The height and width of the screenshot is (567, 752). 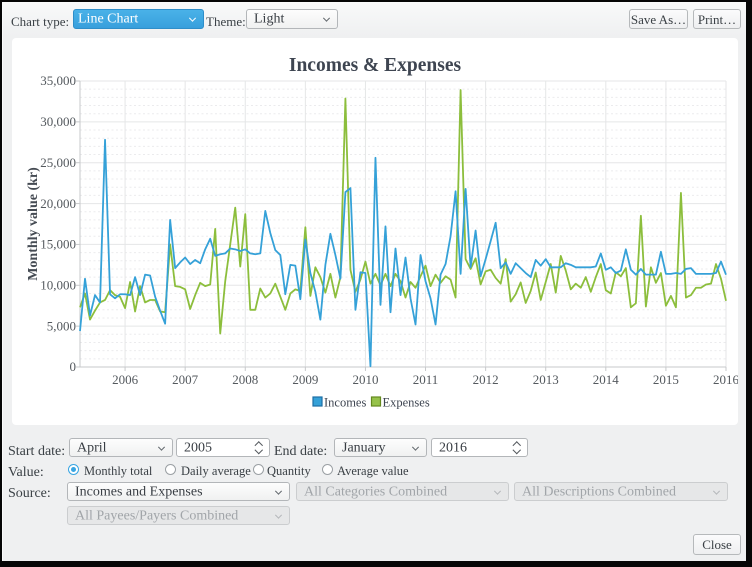 What do you see at coordinates (58, 80) in the screenshot?
I see `svg-text: 35,000` at bounding box center [58, 80].